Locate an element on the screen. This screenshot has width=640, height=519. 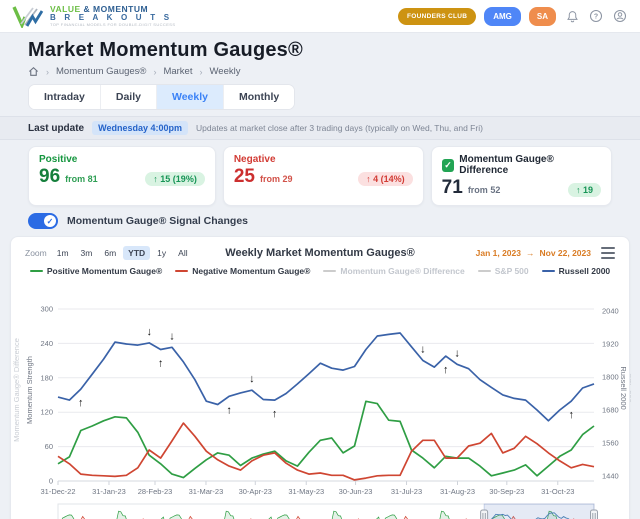
zoom-label: Zoom is located at coordinates (36, 253).